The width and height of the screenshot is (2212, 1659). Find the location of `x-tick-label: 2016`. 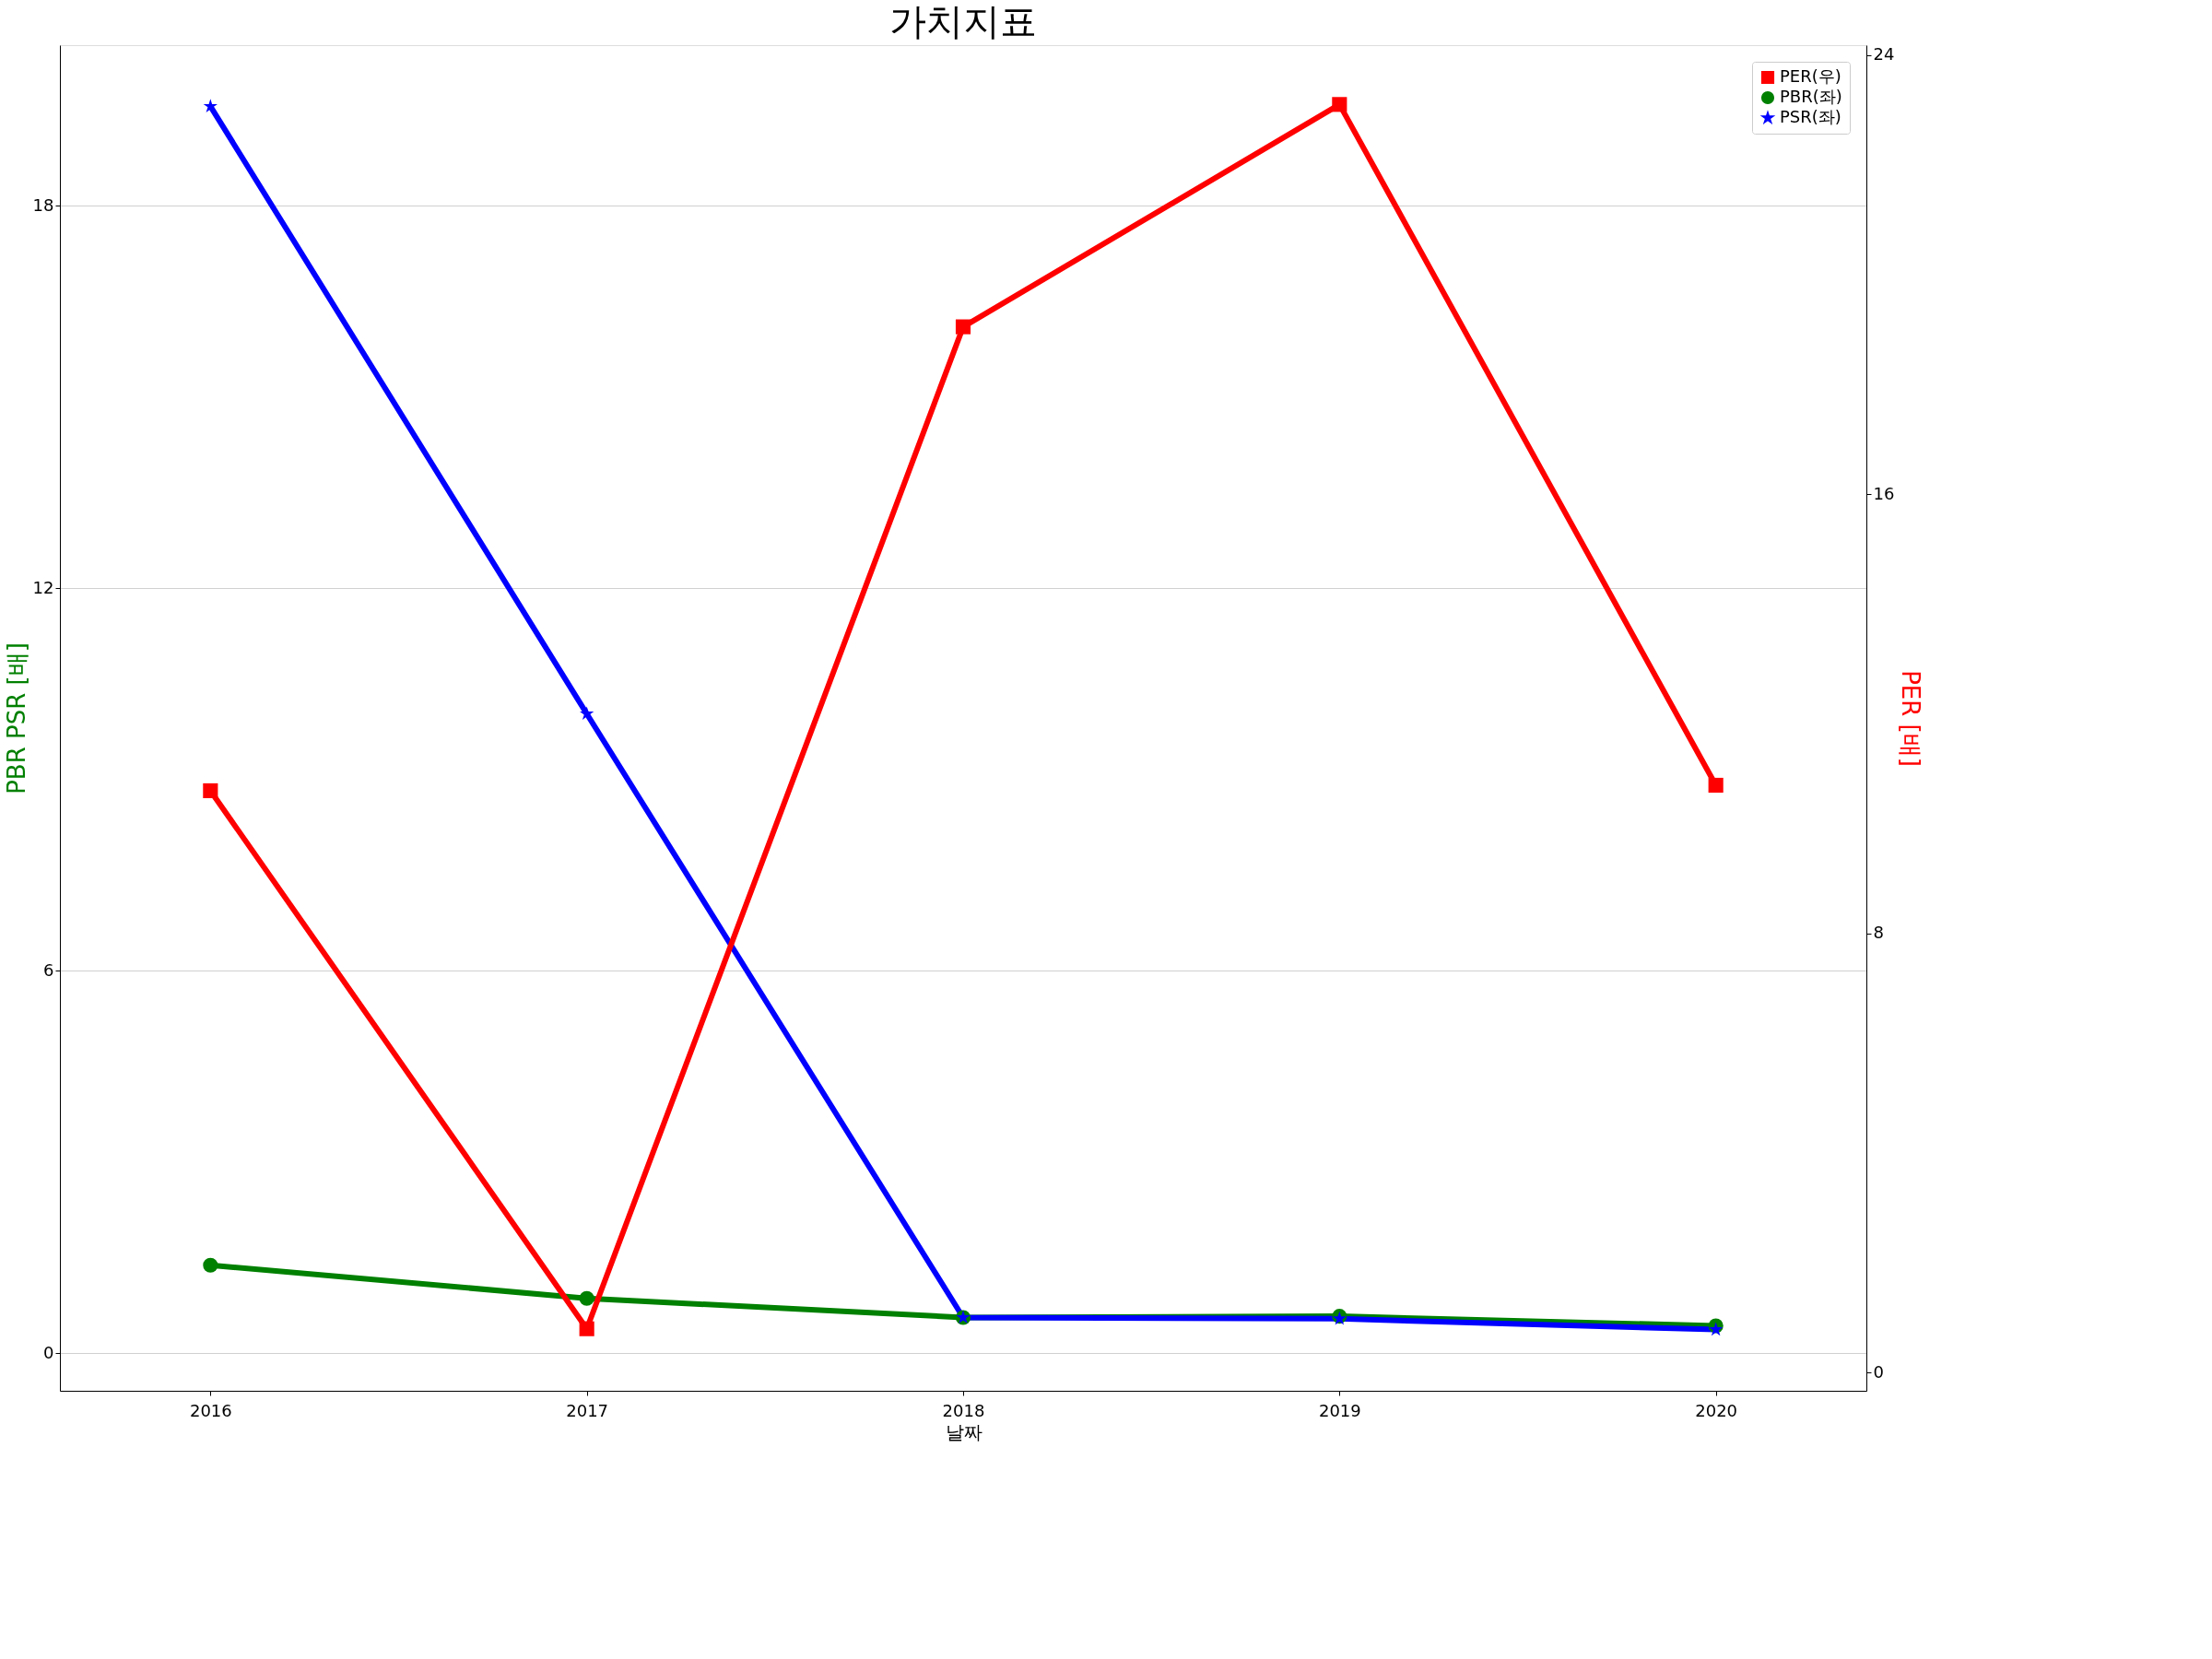

x-tick-label: 2016 is located at coordinates (210, 1410).